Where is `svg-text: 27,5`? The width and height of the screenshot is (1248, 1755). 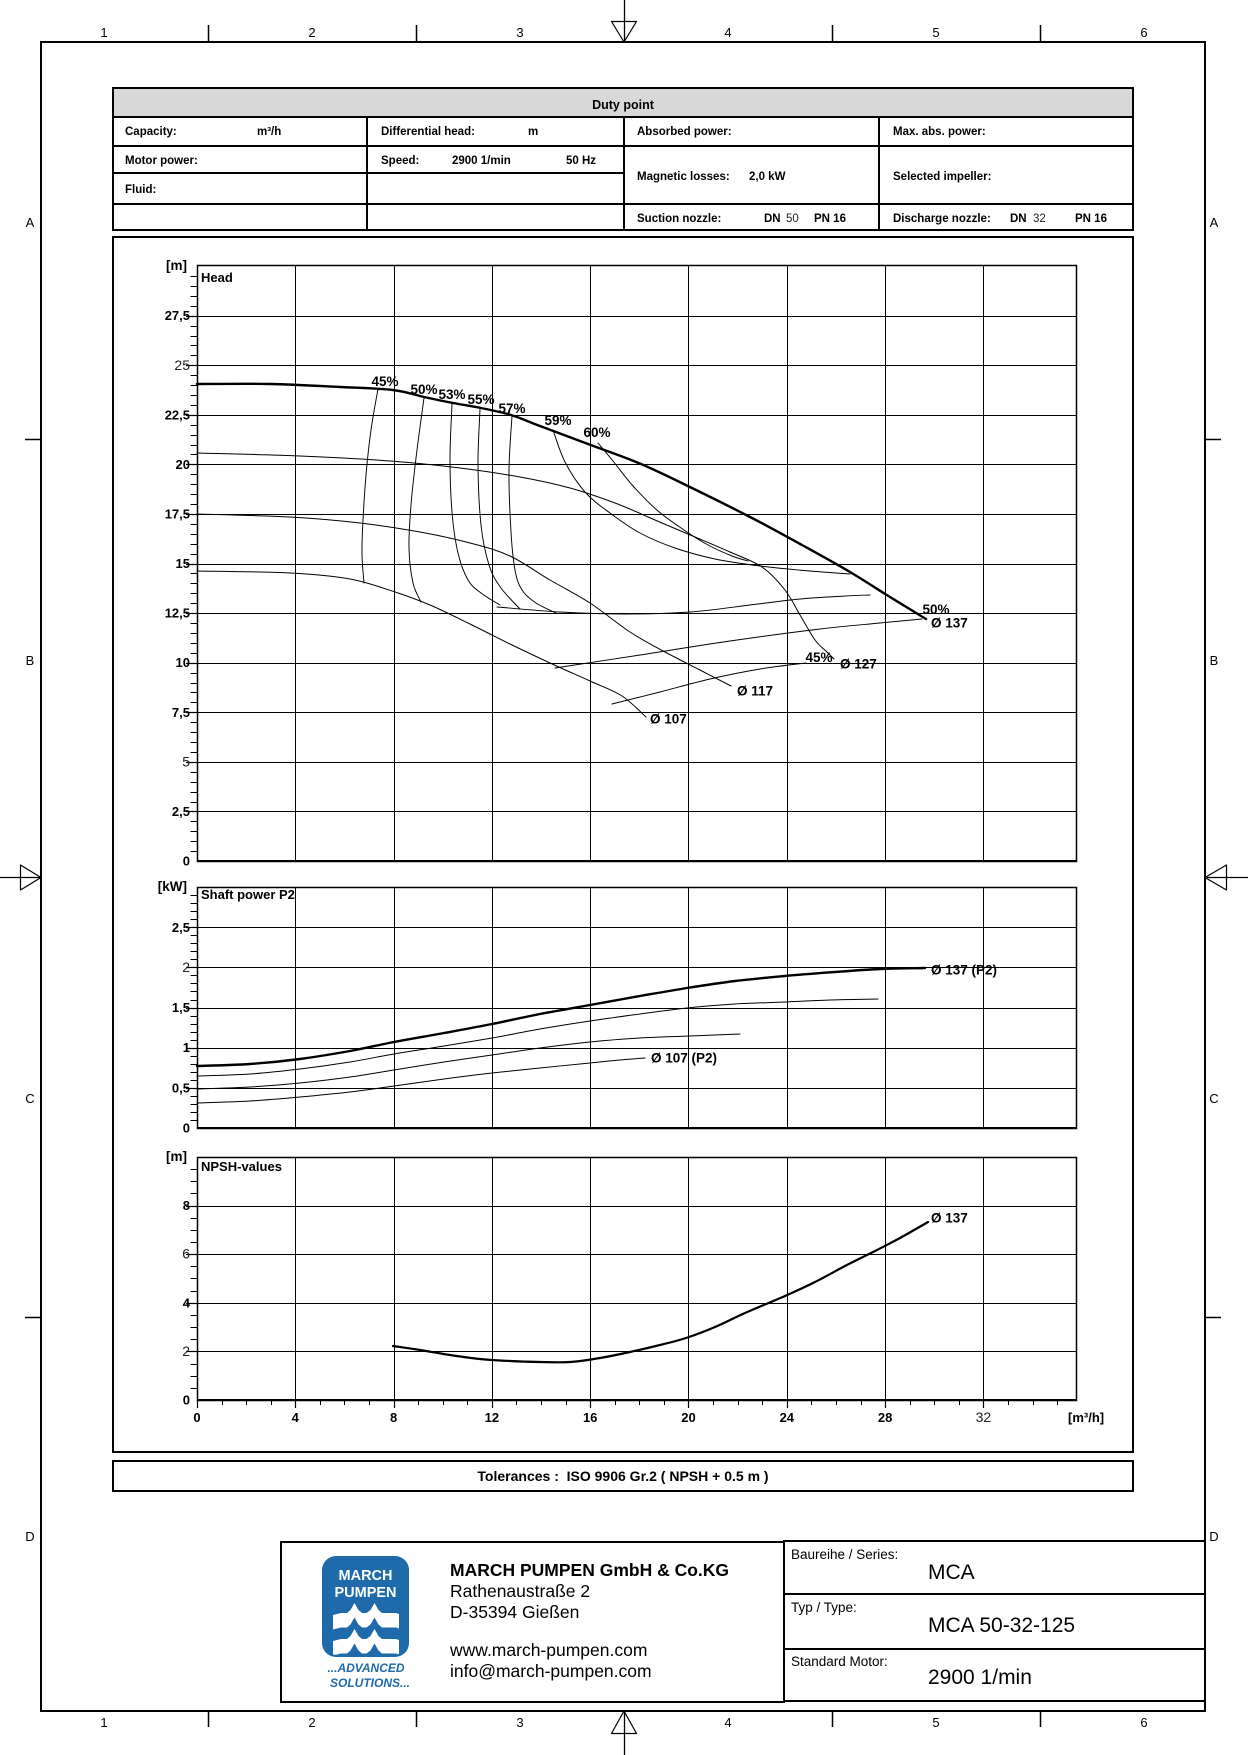
svg-text: 27,5 is located at coordinates (177, 315).